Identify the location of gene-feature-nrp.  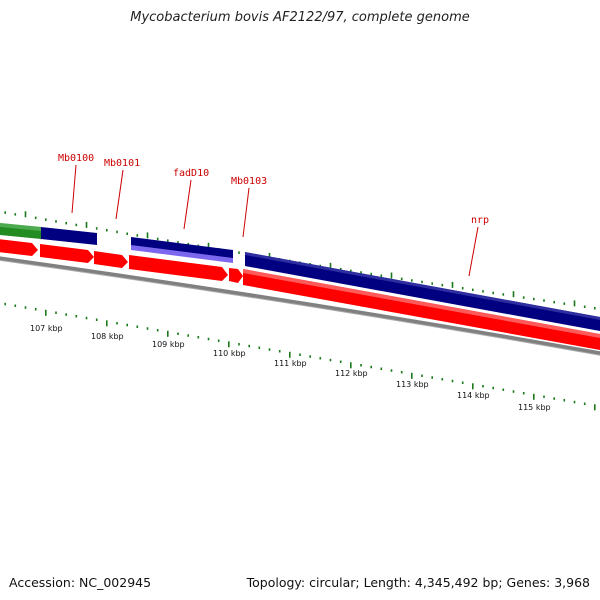
(422, 291).